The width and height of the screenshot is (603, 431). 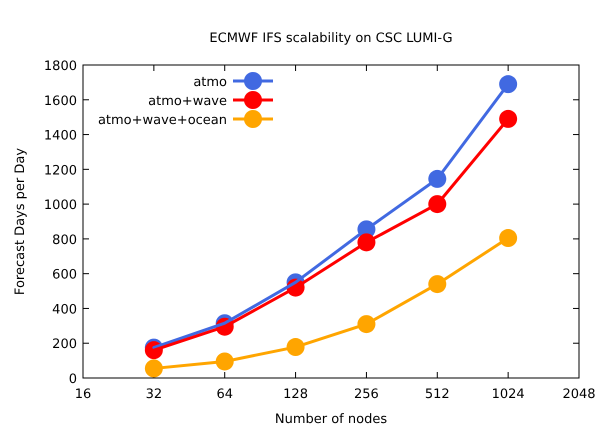 I want to click on y-tick-label: 1400, so click(x=60, y=136).